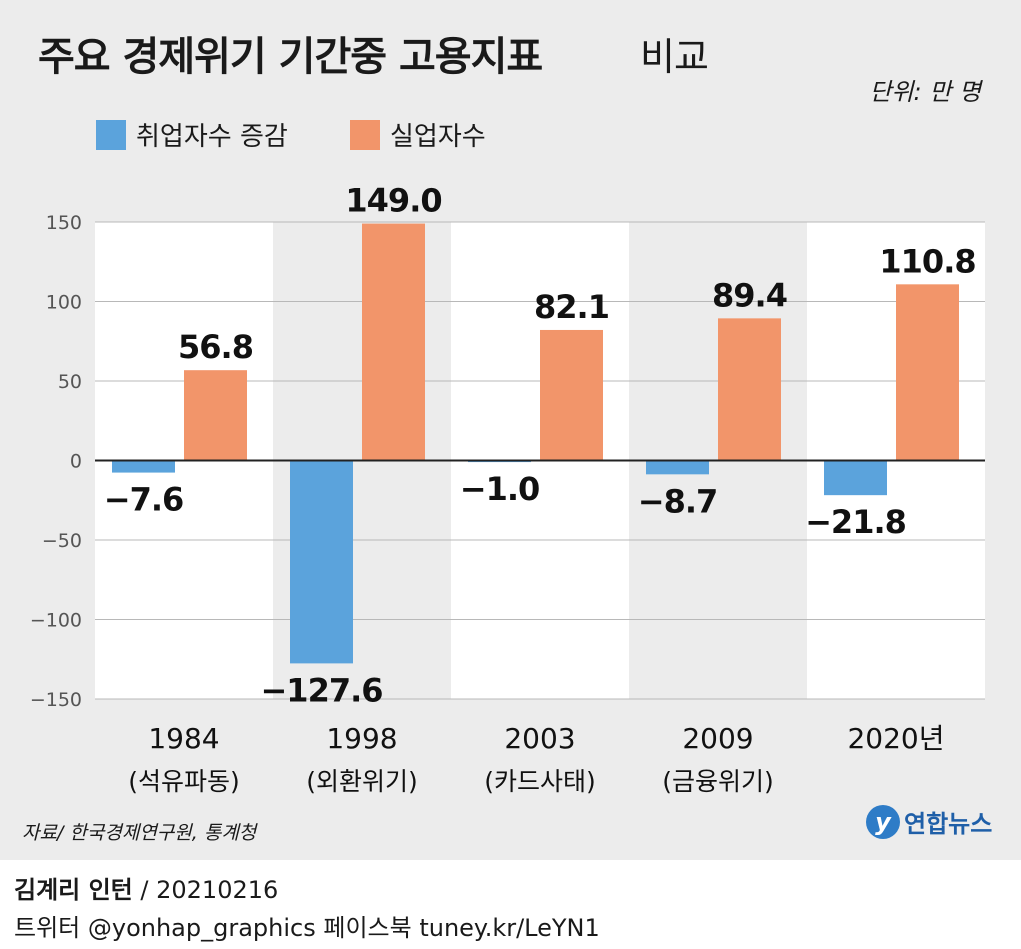 The width and height of the screenshot is (1021, 949). Describe the element at coordinates (571, 307) in the screenshot. I see `data-label: 82.1` at that location.